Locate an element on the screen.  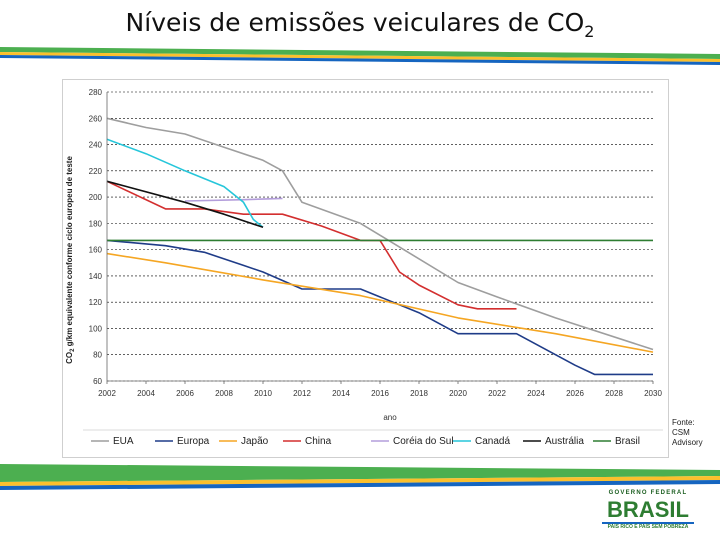
x-tick-label: 2030 is located at coordinates (653, 393).